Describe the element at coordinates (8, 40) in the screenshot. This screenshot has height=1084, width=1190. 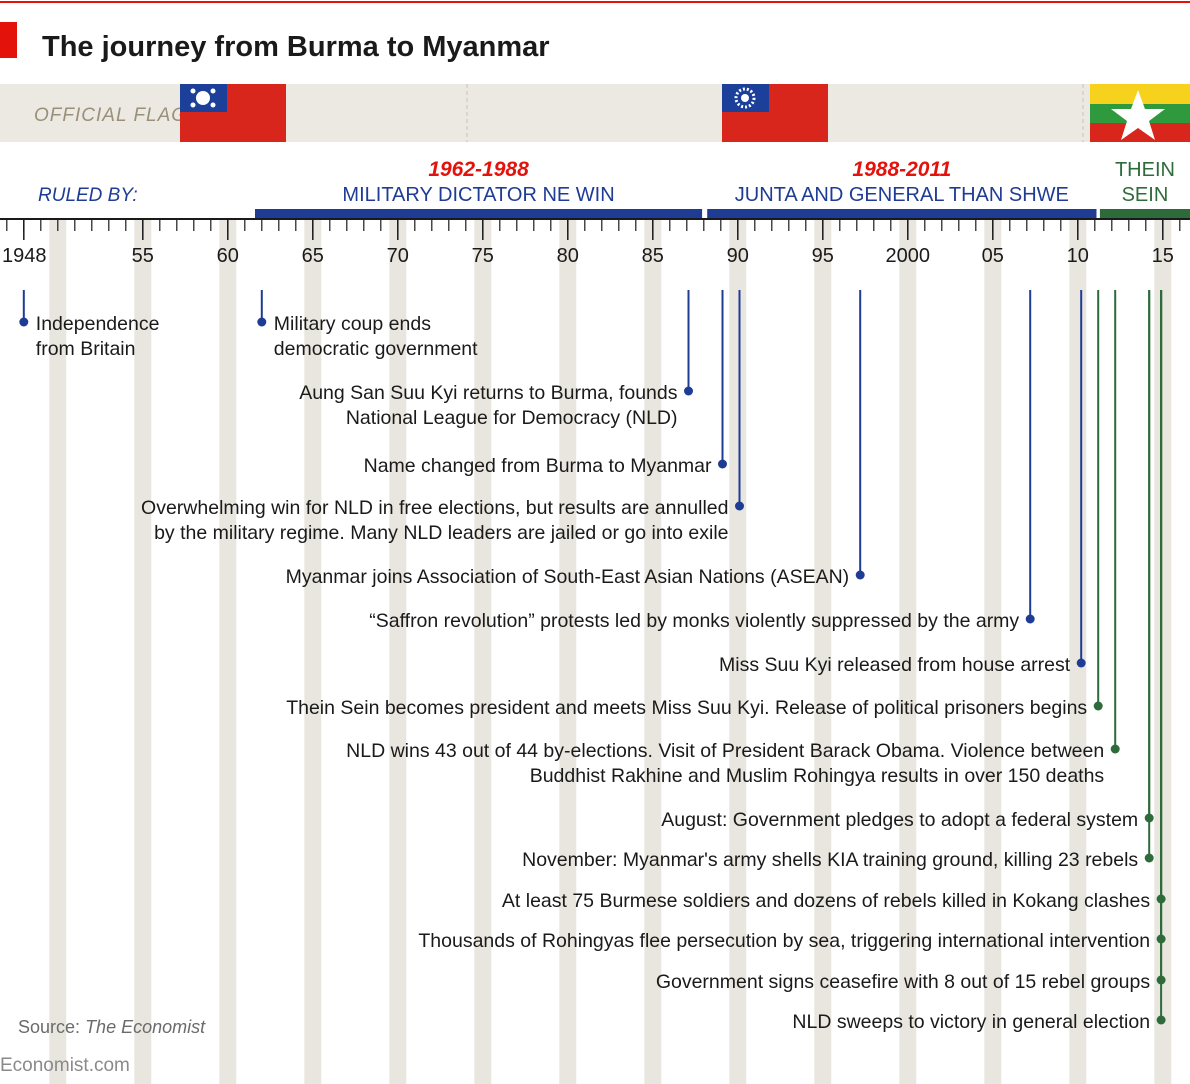
I see `red-tag` at that location.